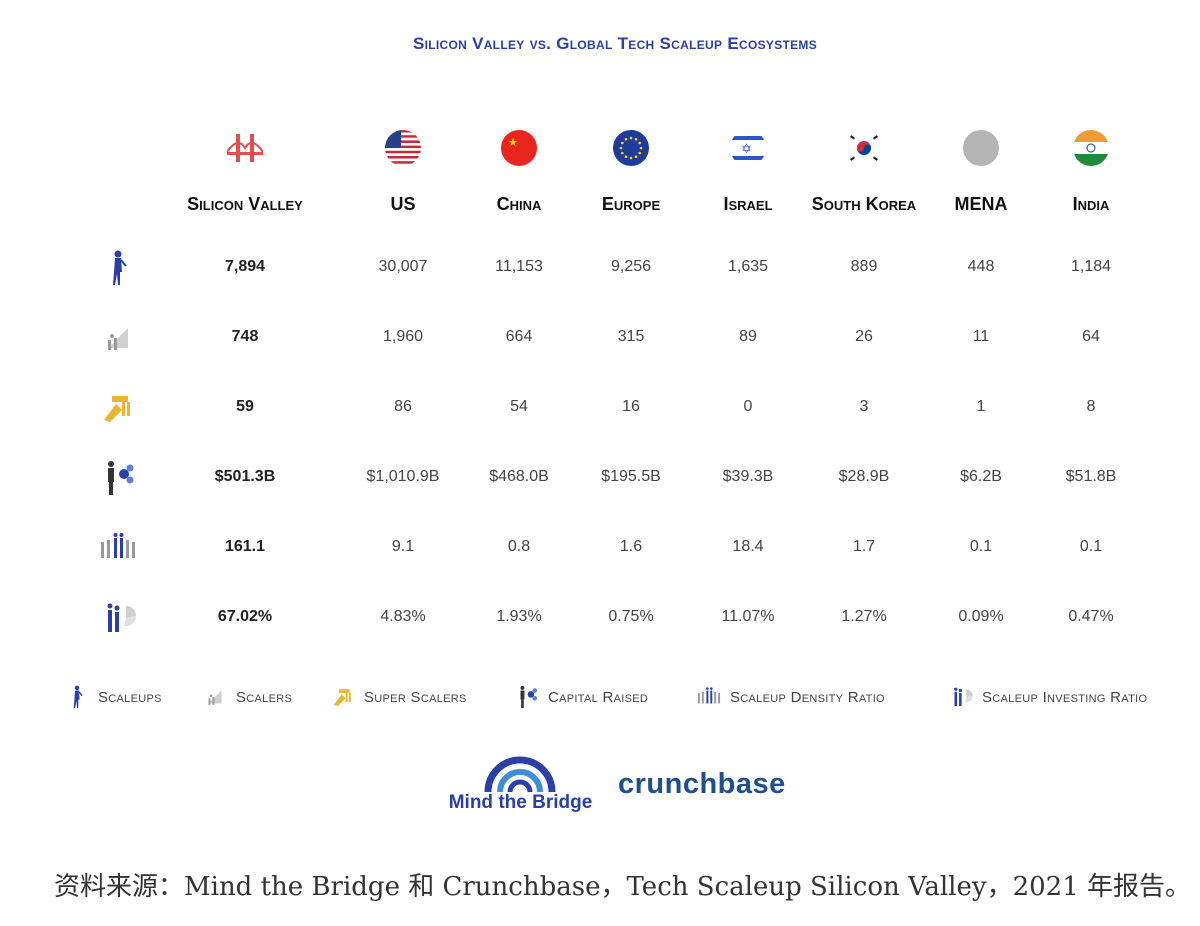  I want to click on table-cell: 315, so click(631, 336).